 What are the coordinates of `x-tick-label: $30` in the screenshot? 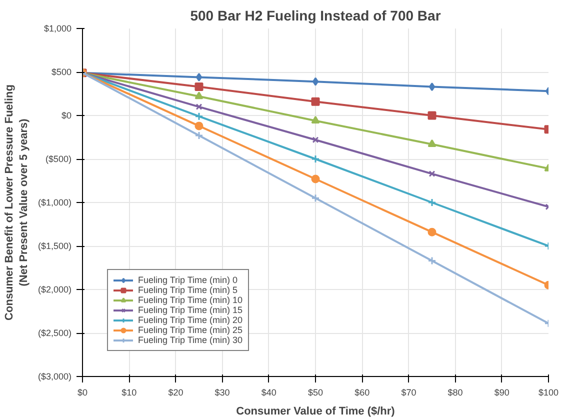 It's located at (222, 393).